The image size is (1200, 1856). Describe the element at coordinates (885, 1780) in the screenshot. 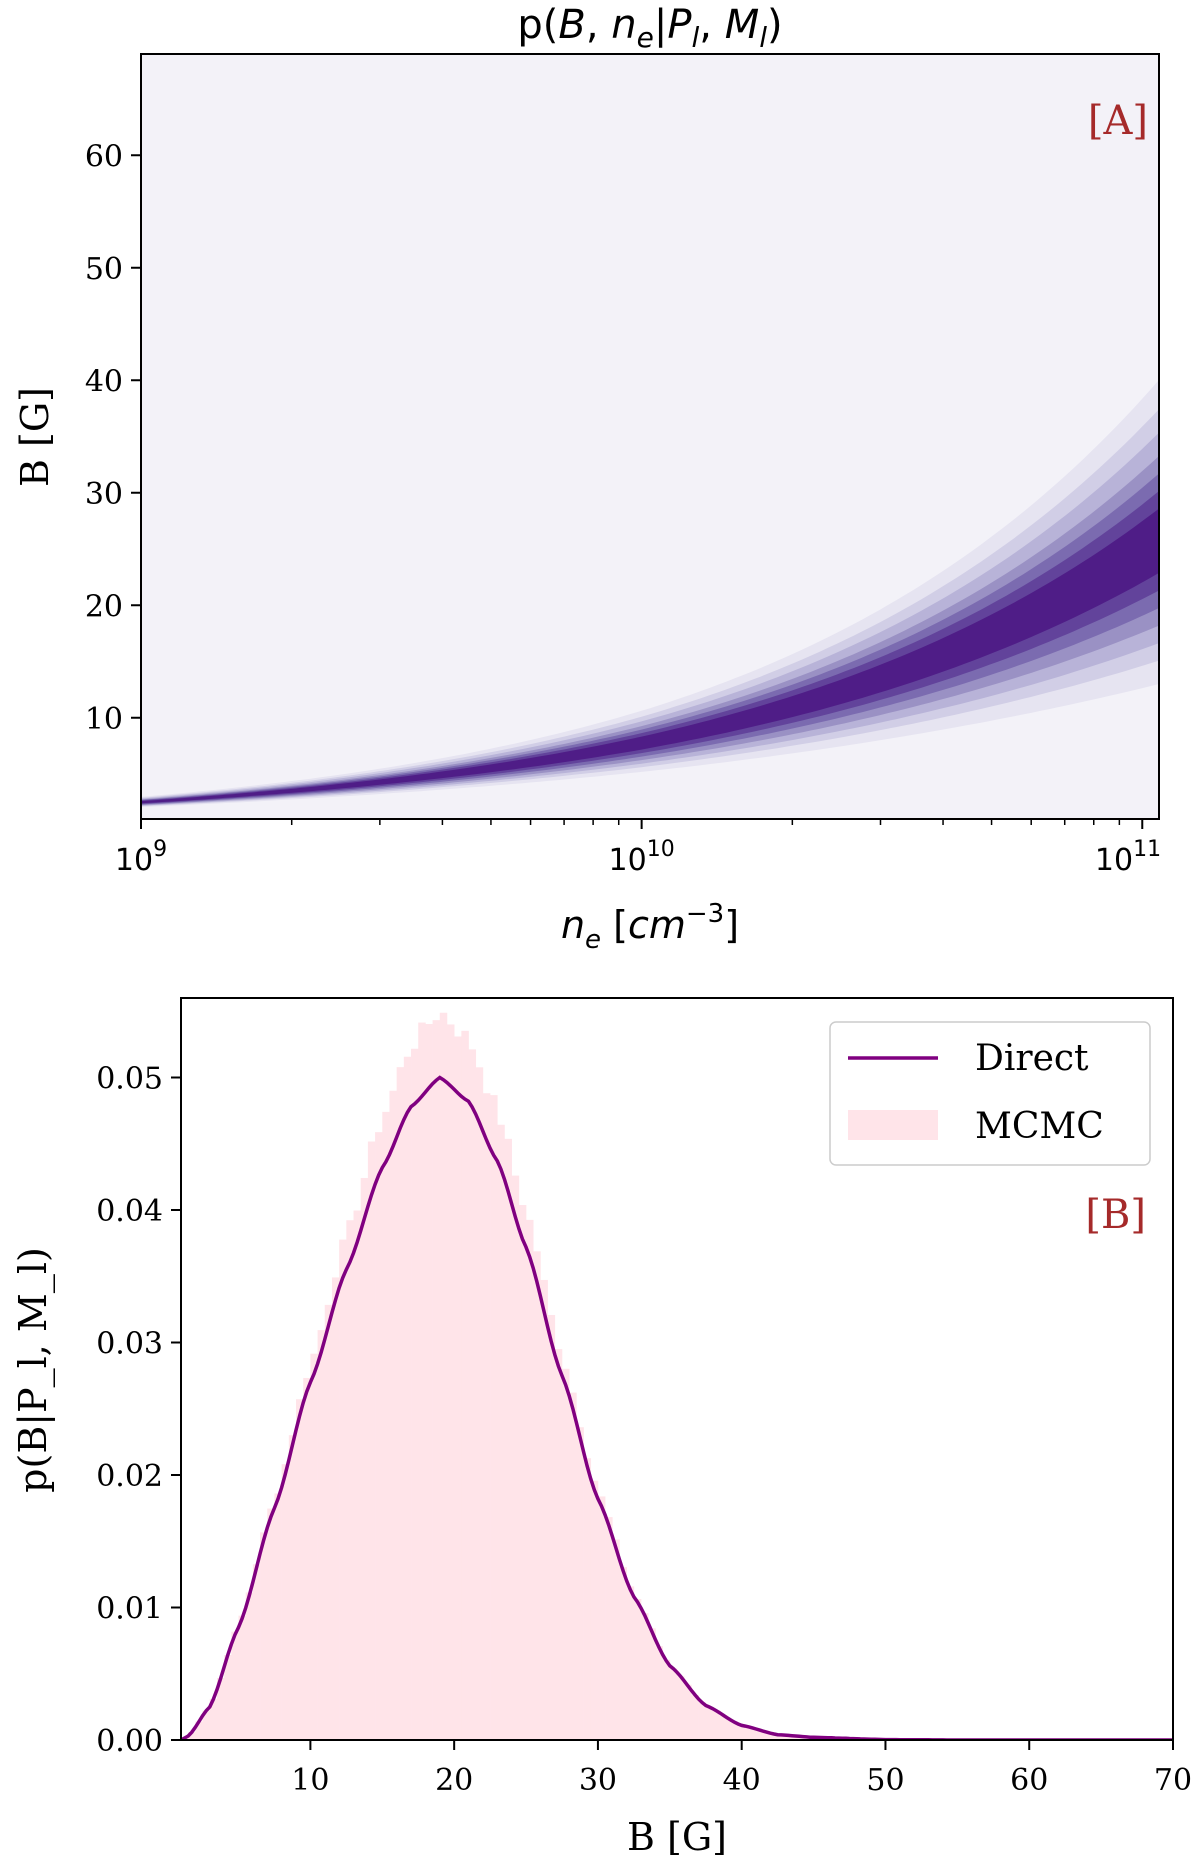

I see `panel-b-x-tick-label: 50` at that location.